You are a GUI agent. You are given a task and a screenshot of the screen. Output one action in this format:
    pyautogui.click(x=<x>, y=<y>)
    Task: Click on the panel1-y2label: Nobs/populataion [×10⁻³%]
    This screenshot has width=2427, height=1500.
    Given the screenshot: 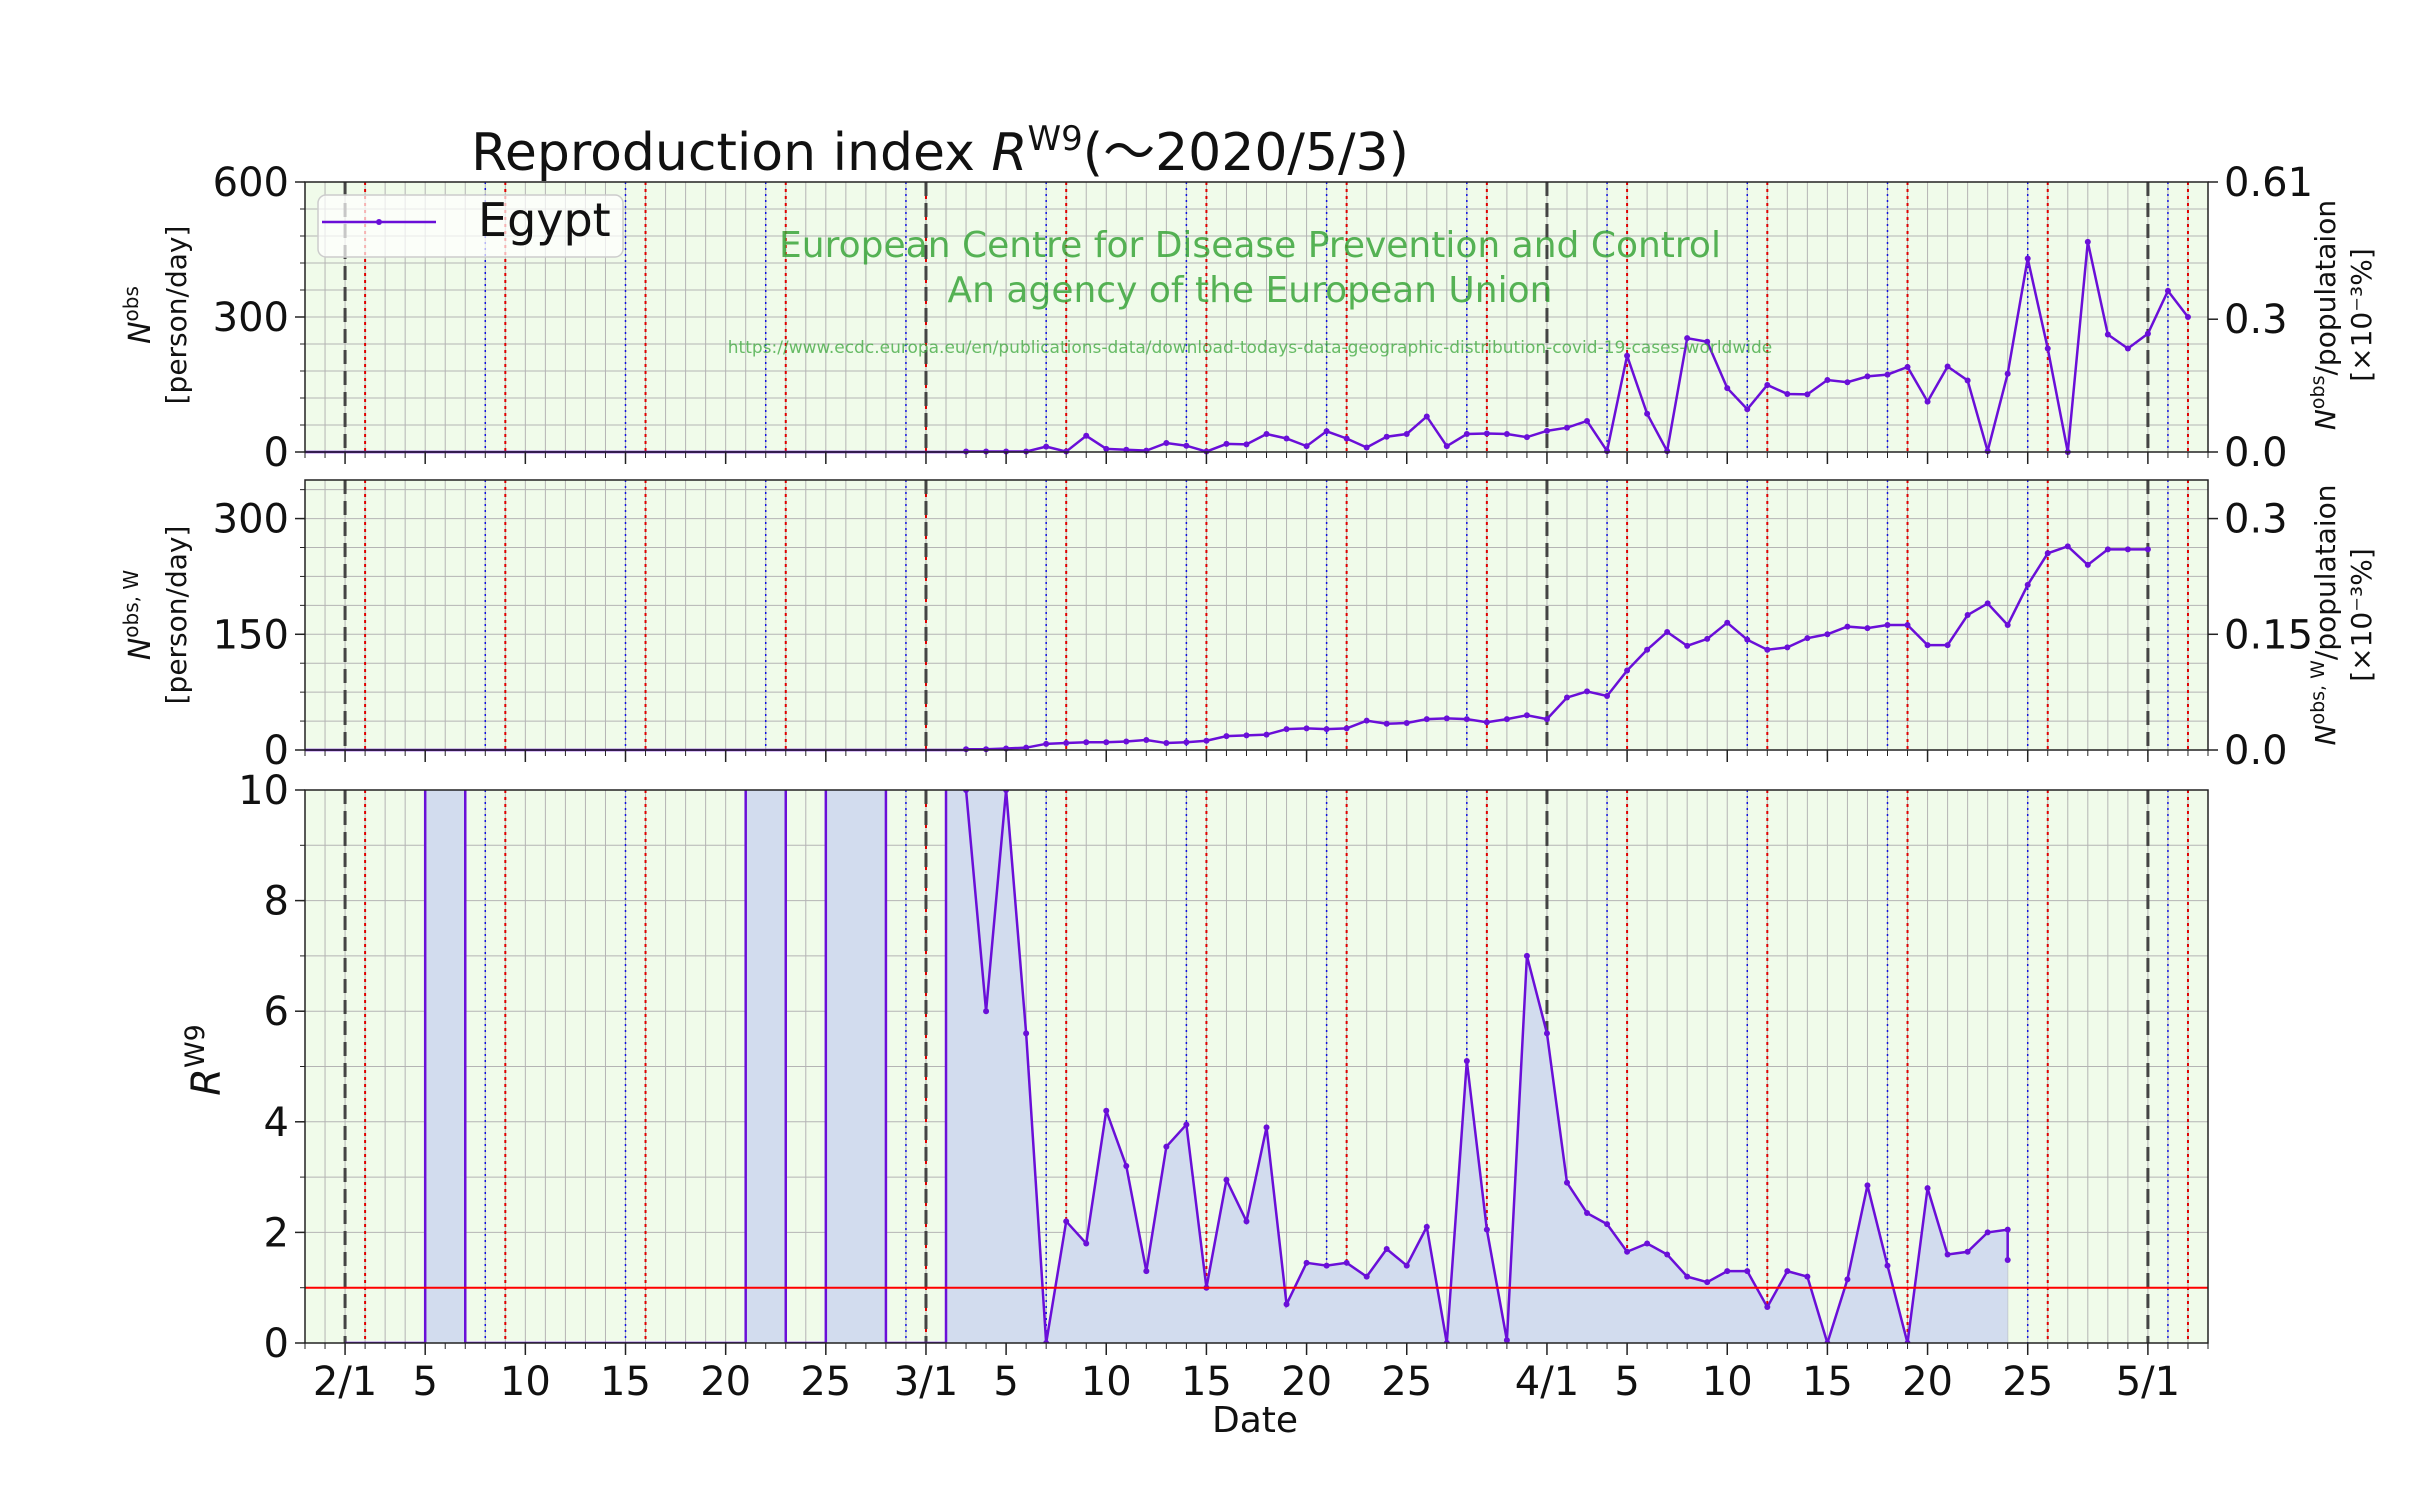 What is the action you would take?
    pyautogui.click(x=2342, y=315)
    